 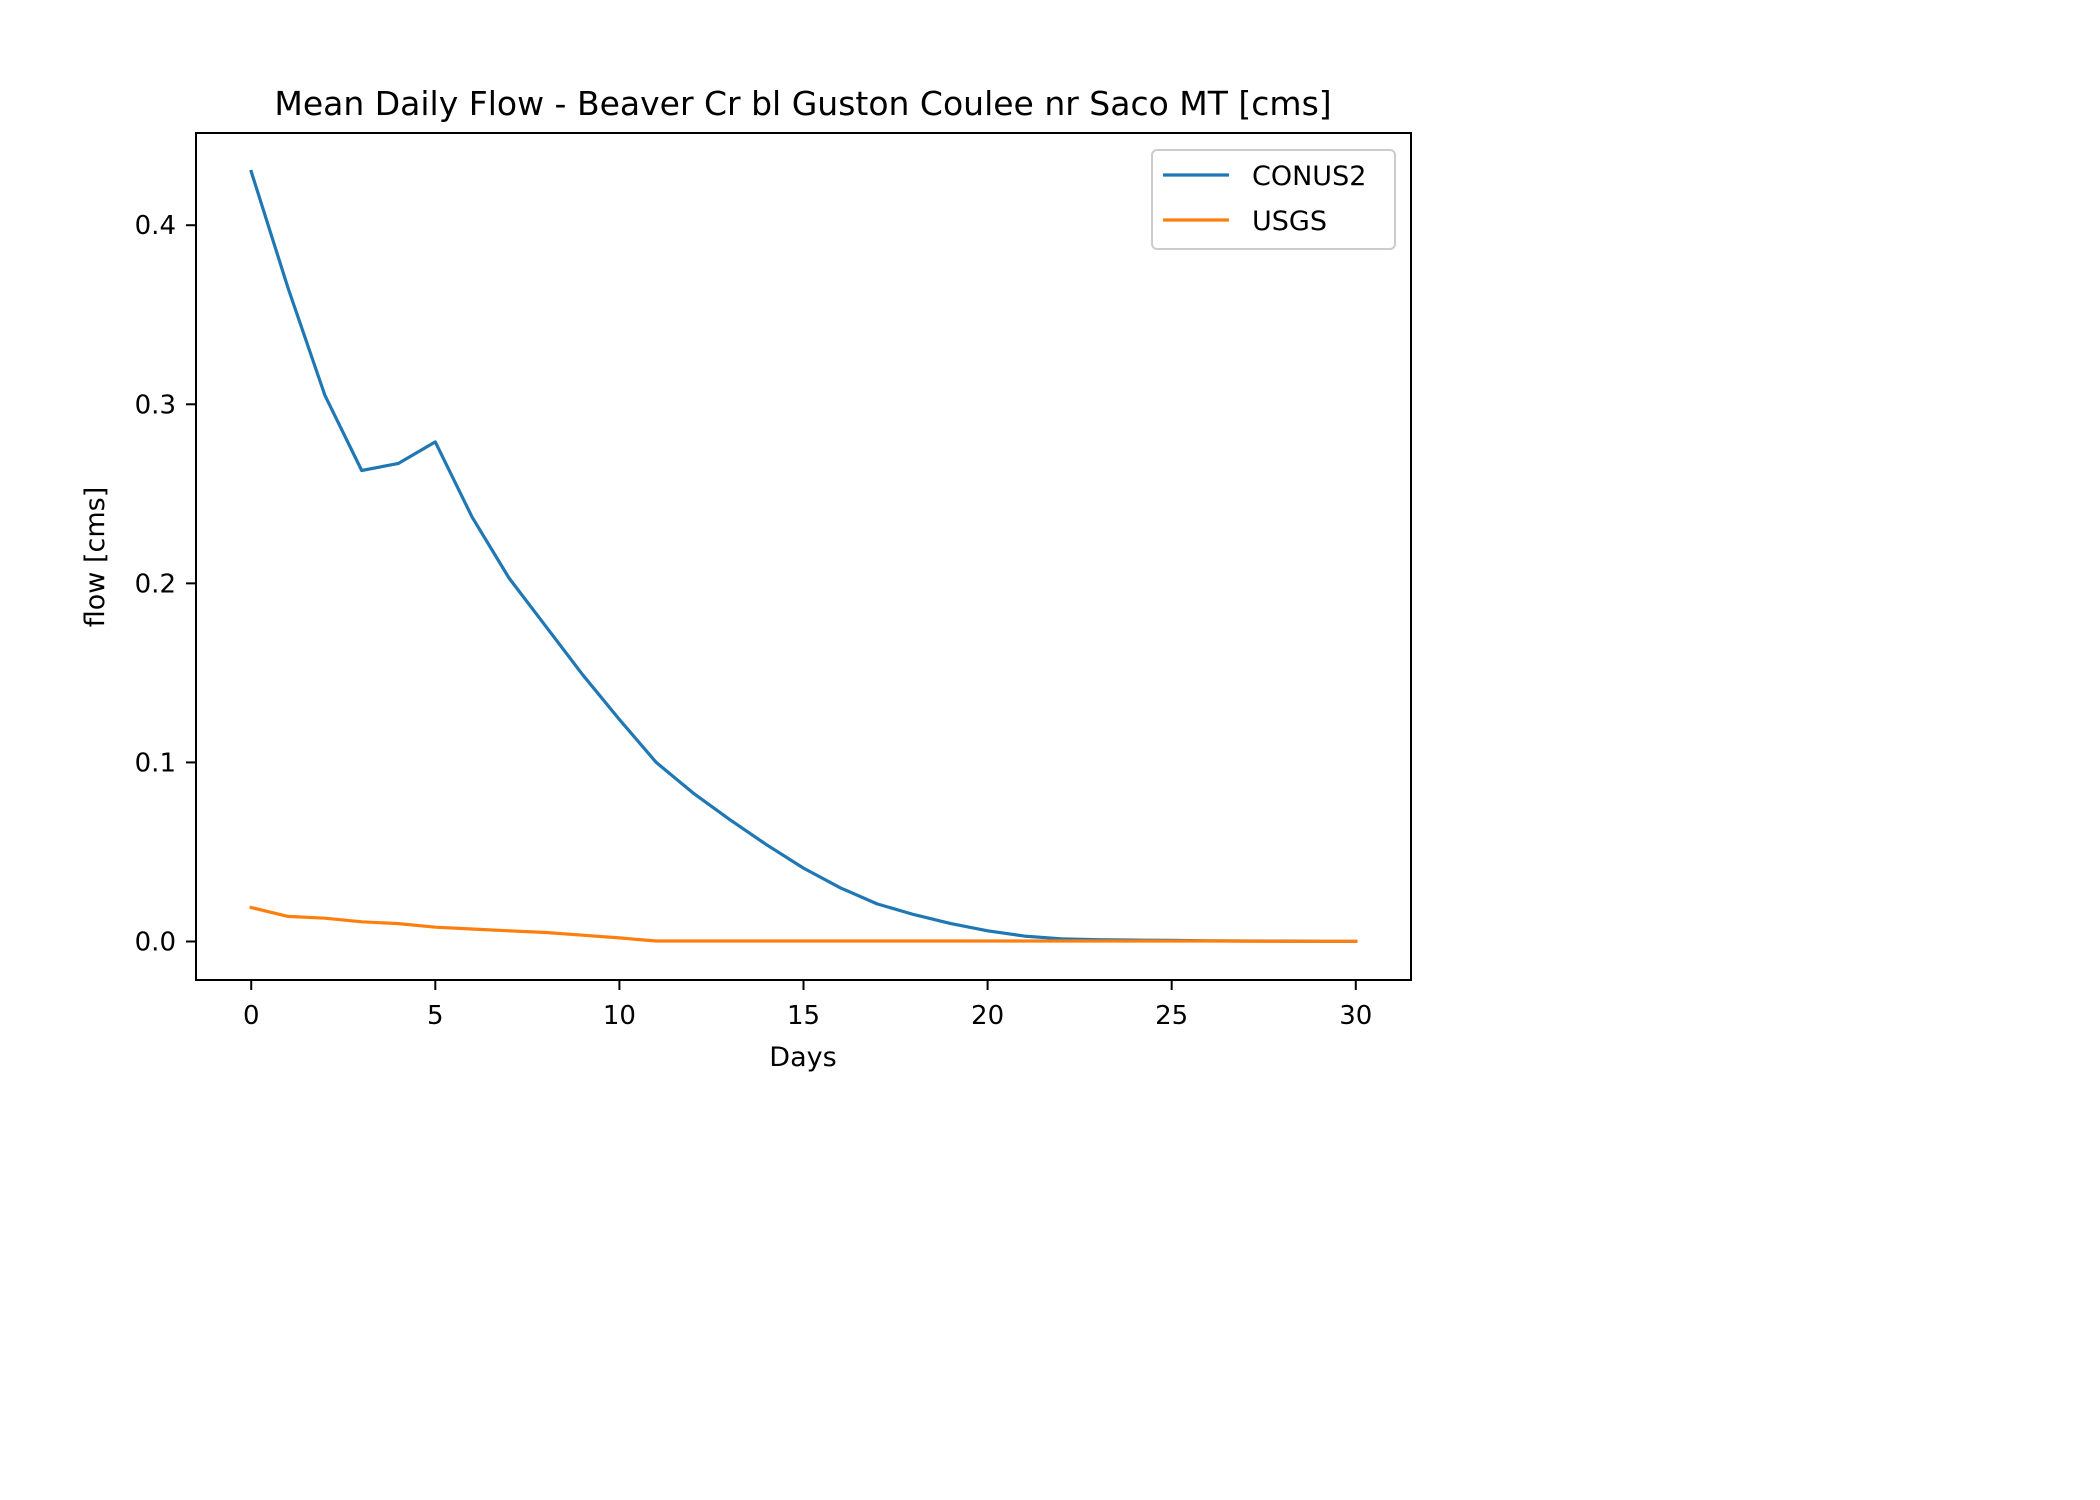 I want to click on legend-label-usgs: USGS, so click(x=1289, y=221).